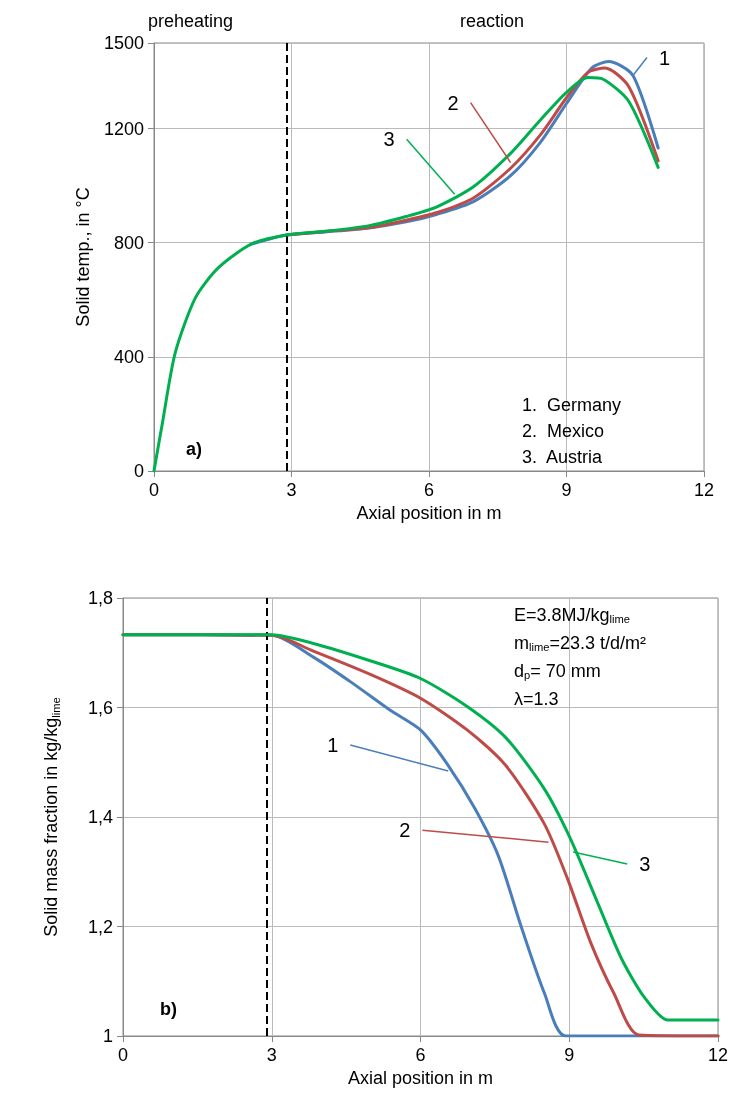 This screenshot has width=740, height=1120. What do you see at coordinates (100, 926) in the screenshot?
I see `y-tick-label: 1,2` at bounding box center [100, 926].